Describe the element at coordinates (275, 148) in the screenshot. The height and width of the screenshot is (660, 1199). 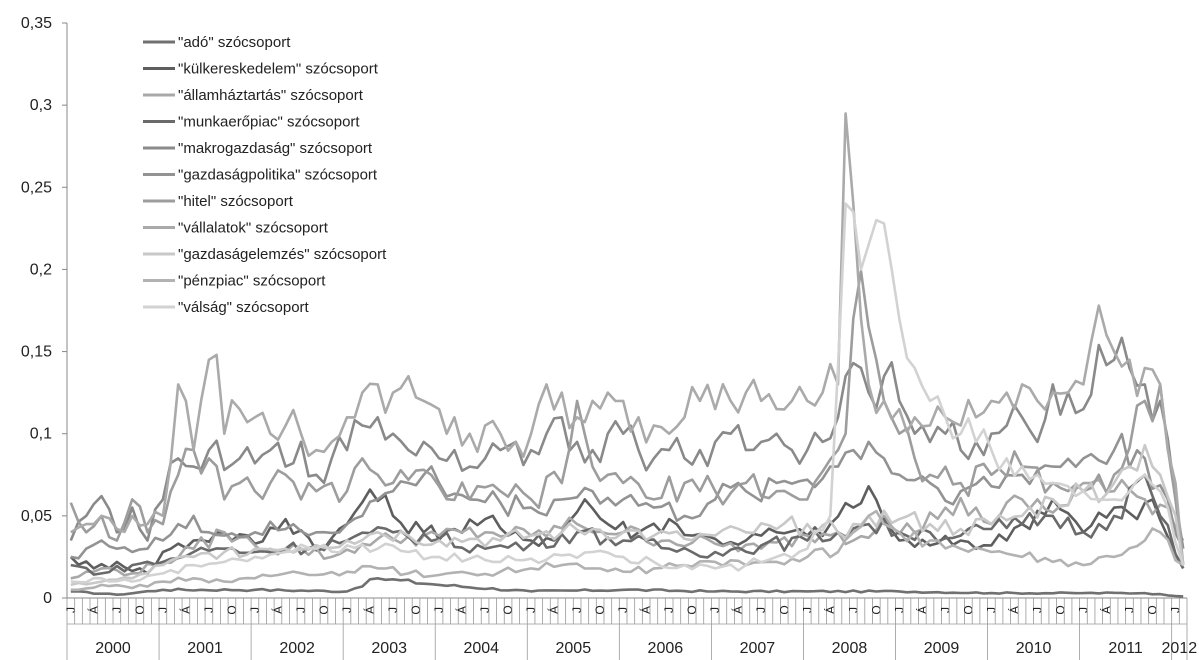
I see `legend-label: "makrogazdaság" szócsoport` at that location.